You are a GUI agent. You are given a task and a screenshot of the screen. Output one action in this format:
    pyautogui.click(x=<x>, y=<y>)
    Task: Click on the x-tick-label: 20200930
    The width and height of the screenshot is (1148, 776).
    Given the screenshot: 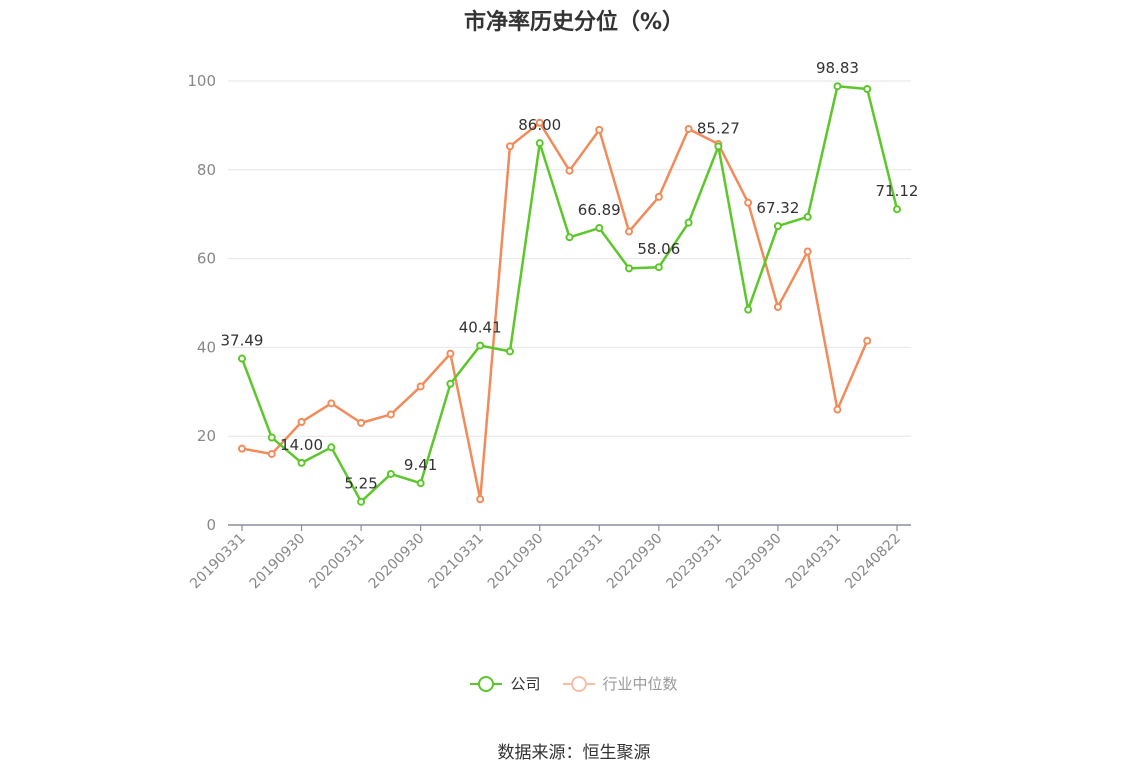 What is the action you would take?
    pyautogui.click(x=397, y=562)
    